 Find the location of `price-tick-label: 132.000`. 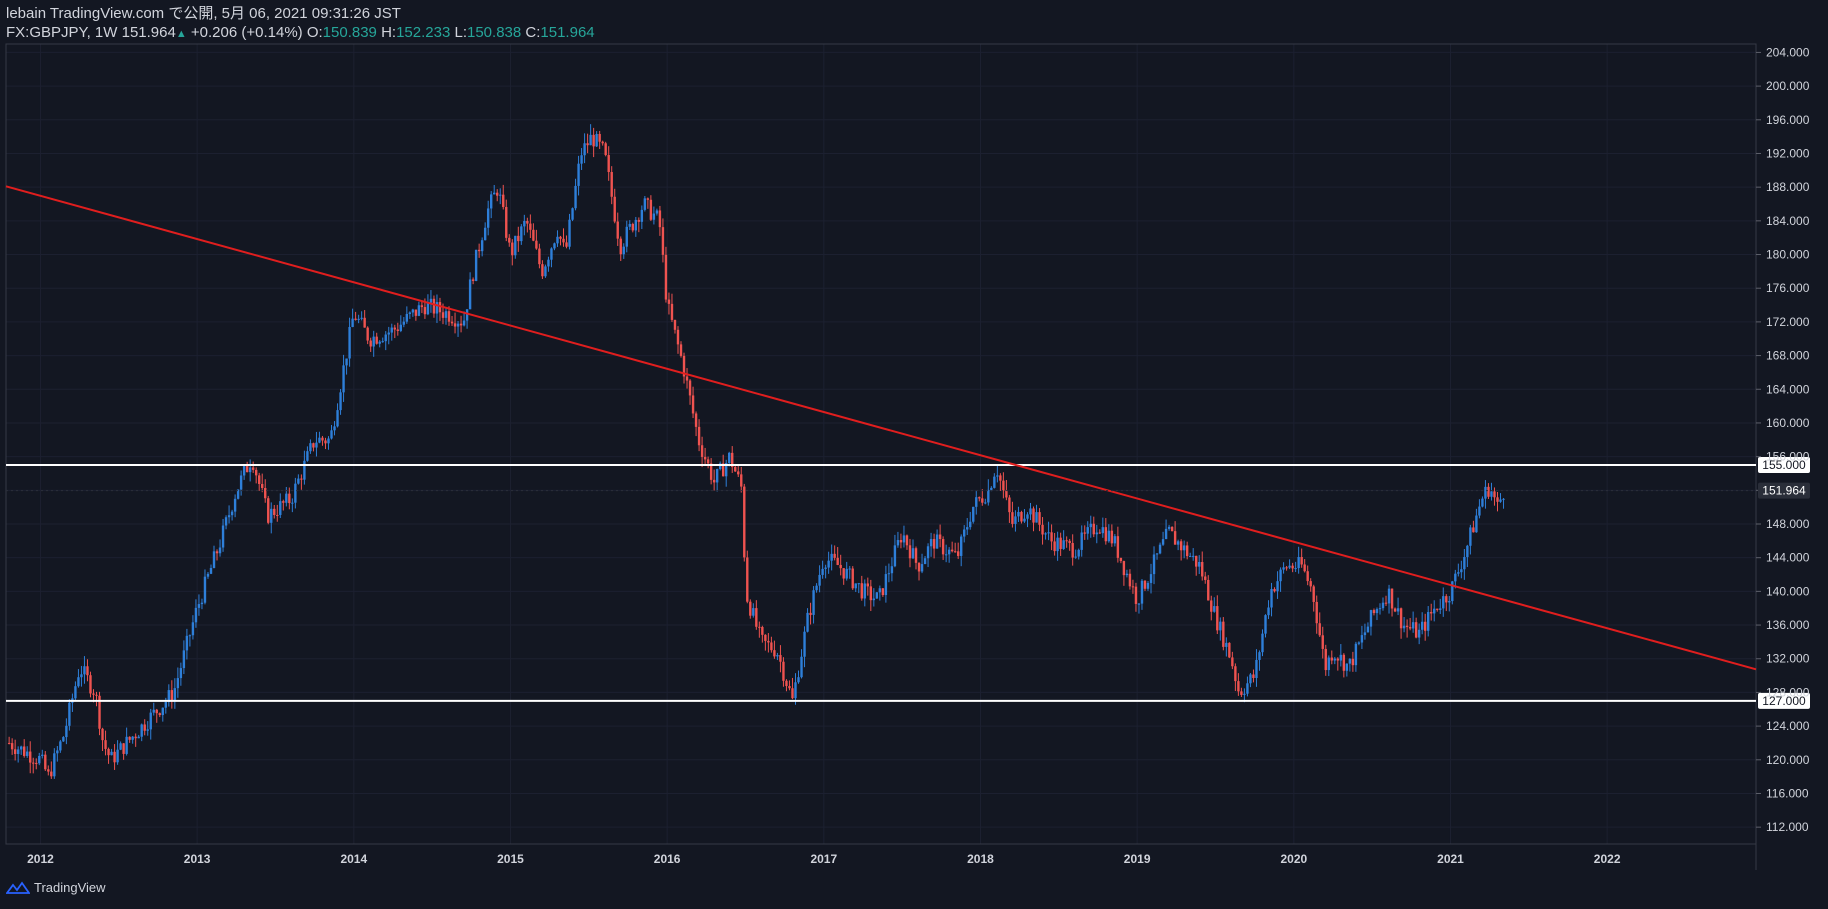

price-tick-label: 132.000 is located at coordinates (1788, 659).